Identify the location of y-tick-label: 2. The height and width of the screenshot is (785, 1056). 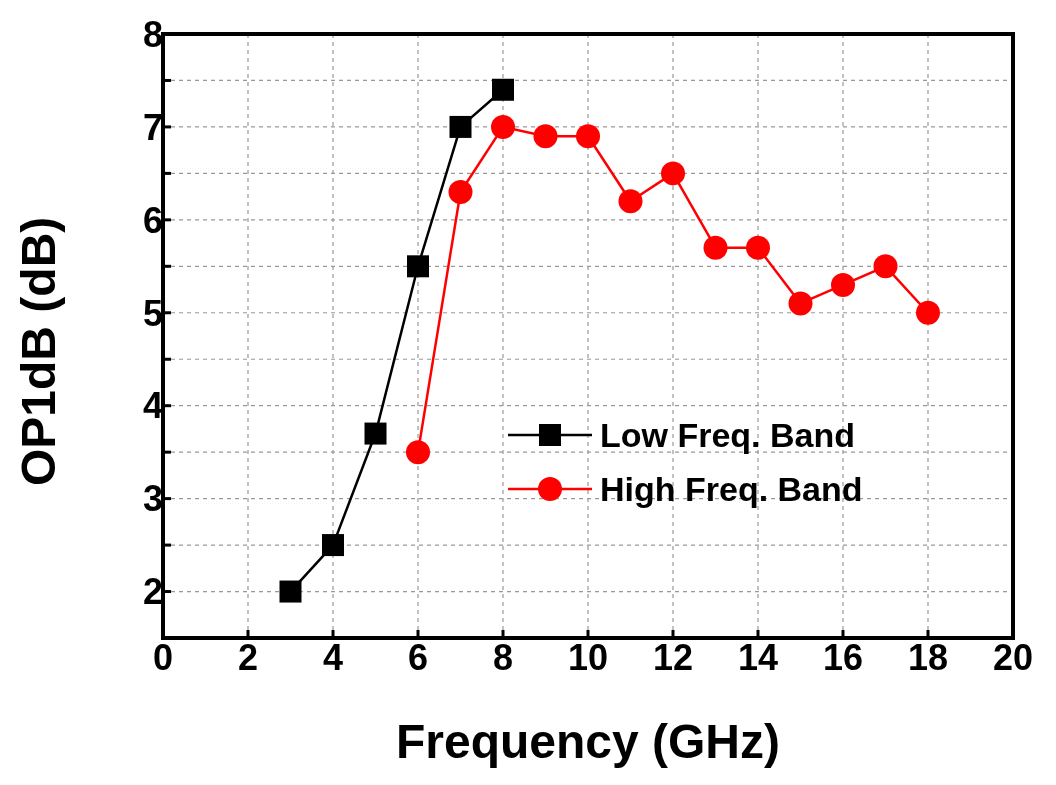
(152, 592).